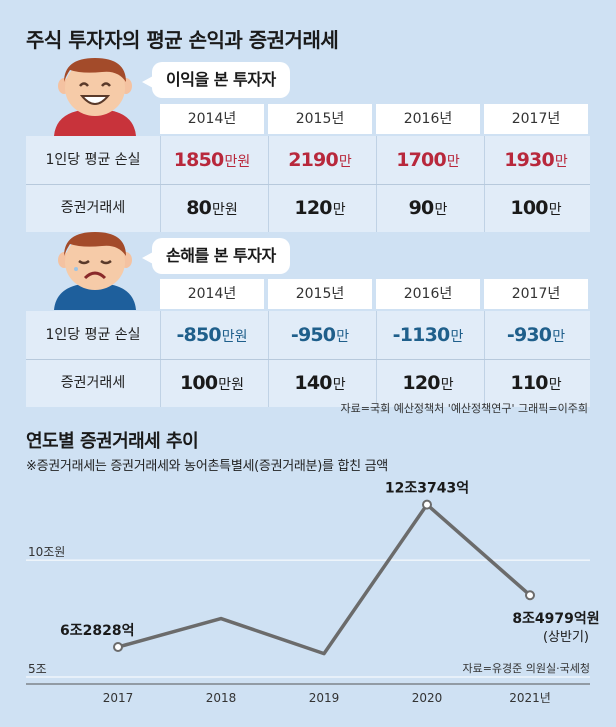 The height and width of the screenshot is (727, 616). Describe the element at coordinates (428, 335) in the screenshot. I see `loss-loss-2016: -1130만` at that location.